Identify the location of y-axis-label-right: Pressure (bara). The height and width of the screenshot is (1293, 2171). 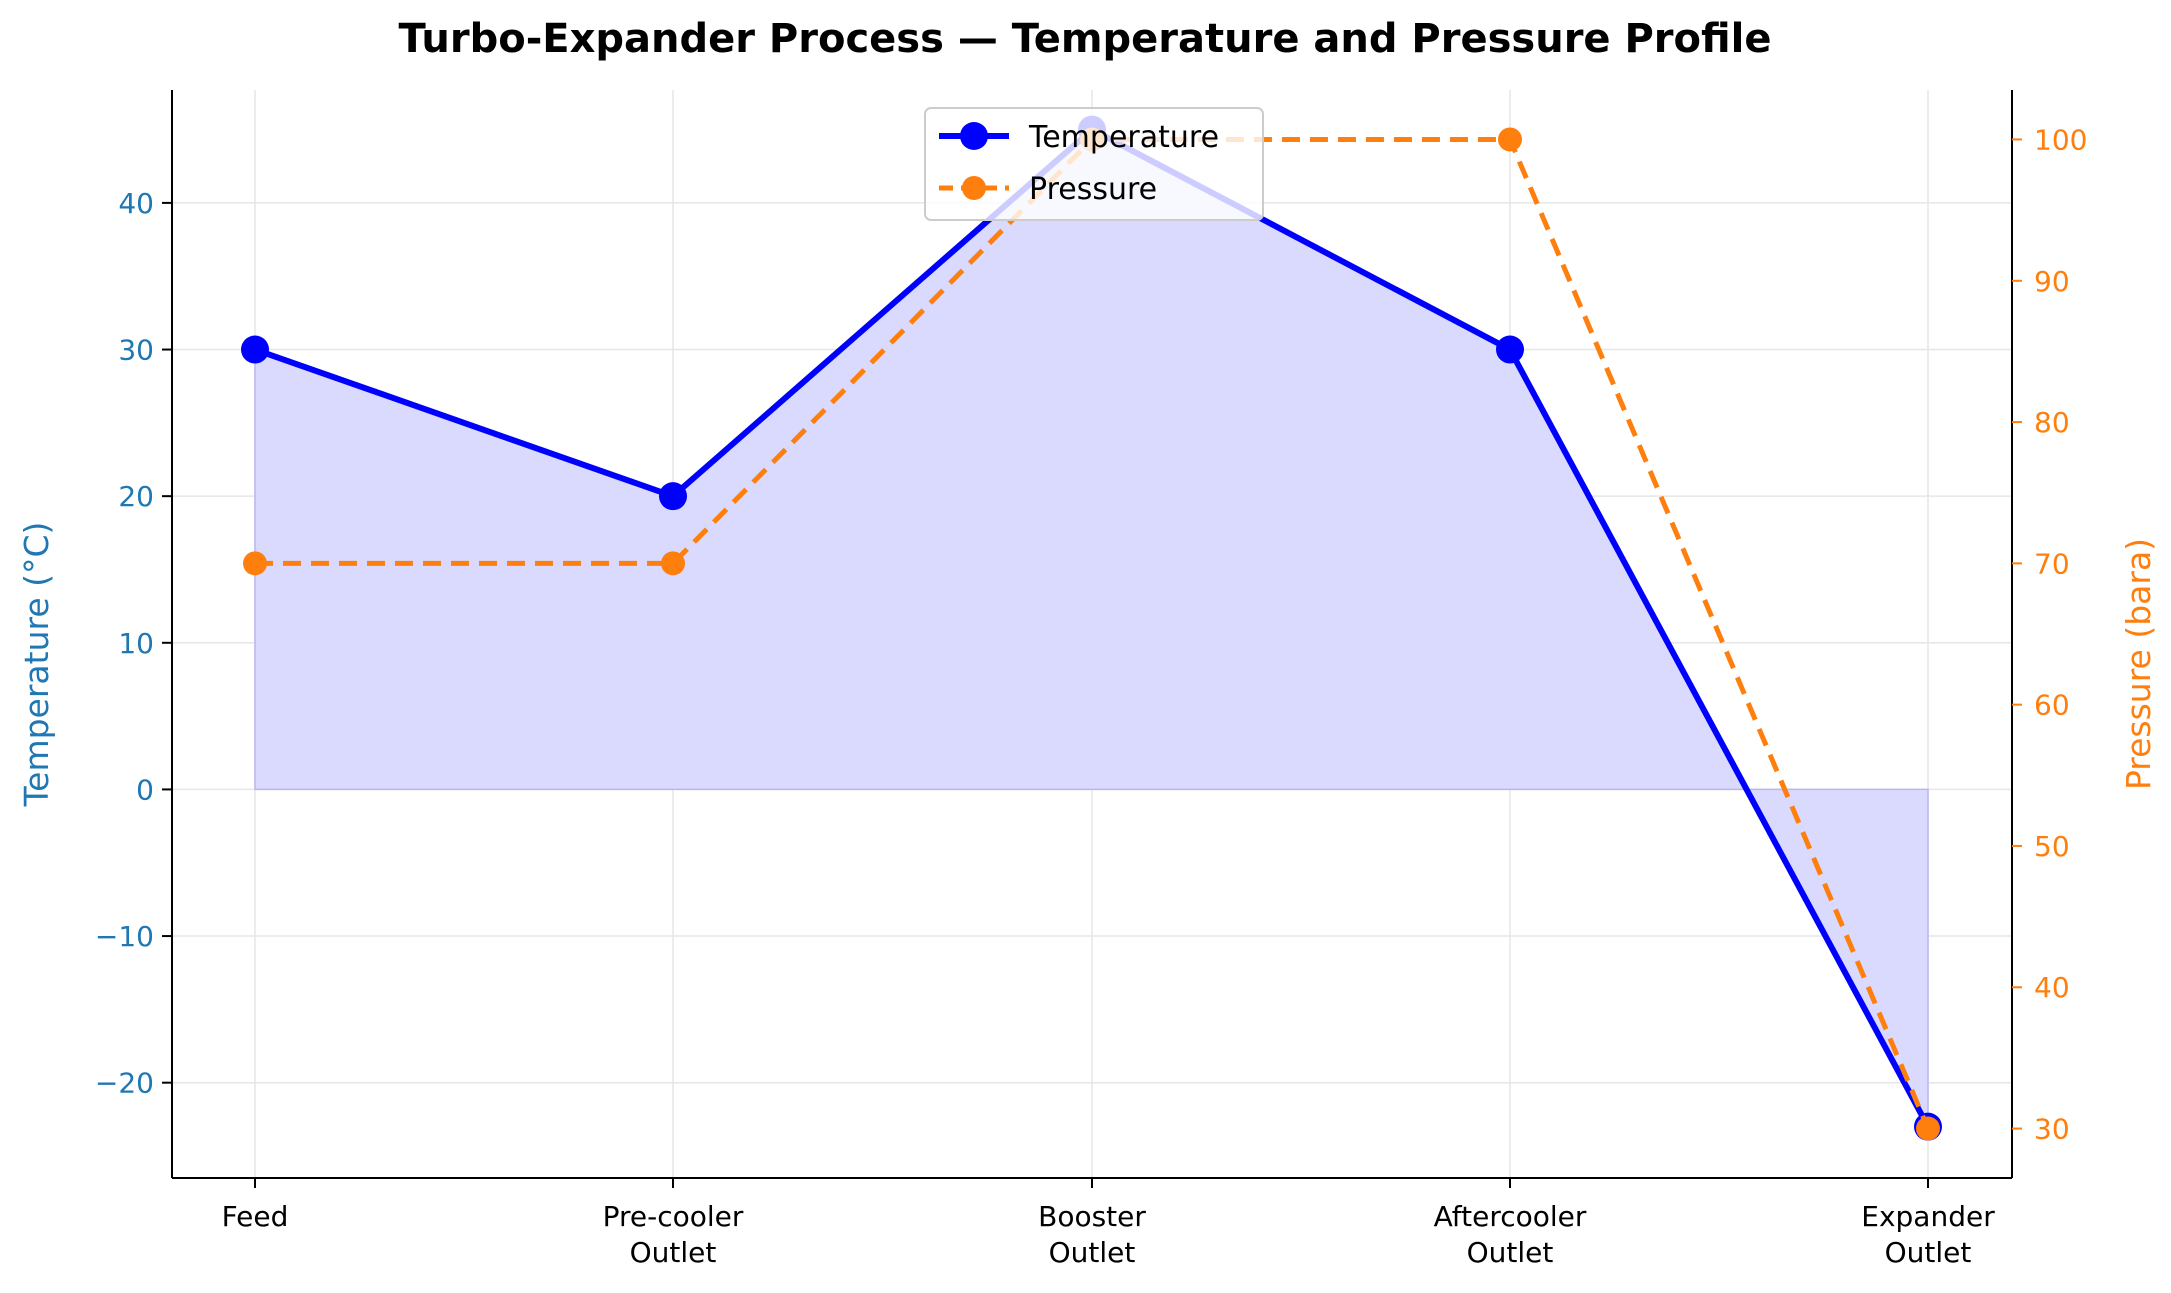
(2138, 664).